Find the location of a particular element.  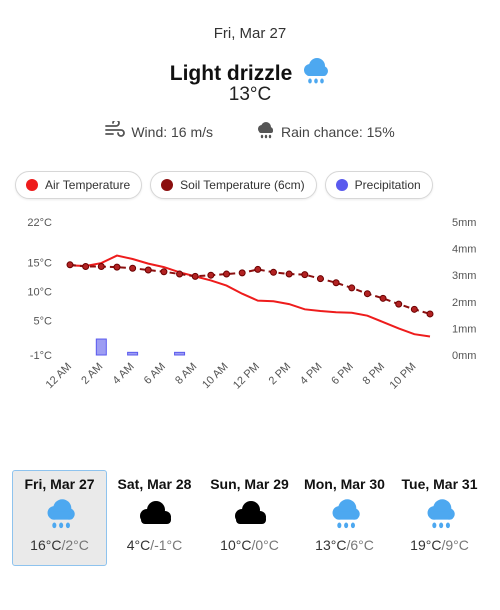

low-temp: 0°C is located at coordinates (267, 545).